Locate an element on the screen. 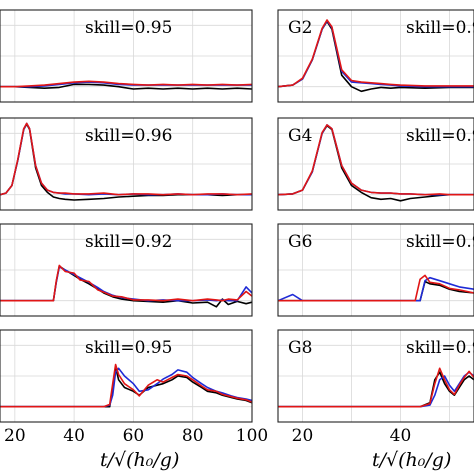  x-tick-label: 80 is located at coordinates (193, 436).